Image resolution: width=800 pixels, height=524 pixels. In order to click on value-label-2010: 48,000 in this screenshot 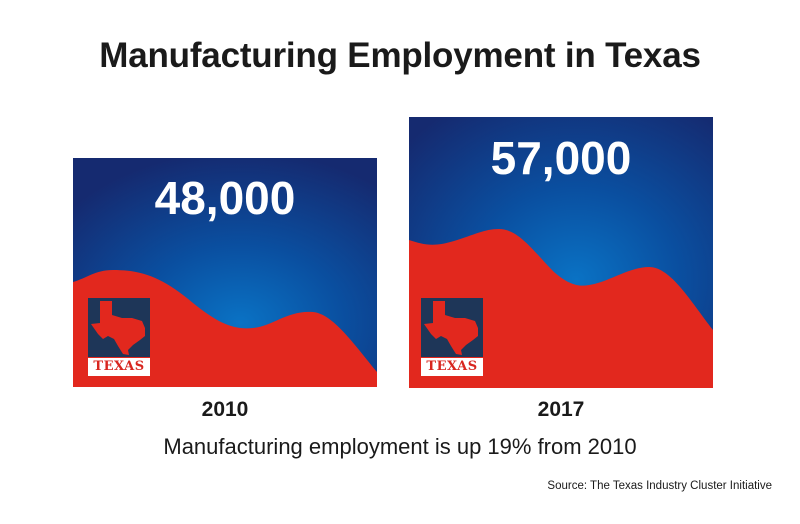, I will do `click(225, 198)`.